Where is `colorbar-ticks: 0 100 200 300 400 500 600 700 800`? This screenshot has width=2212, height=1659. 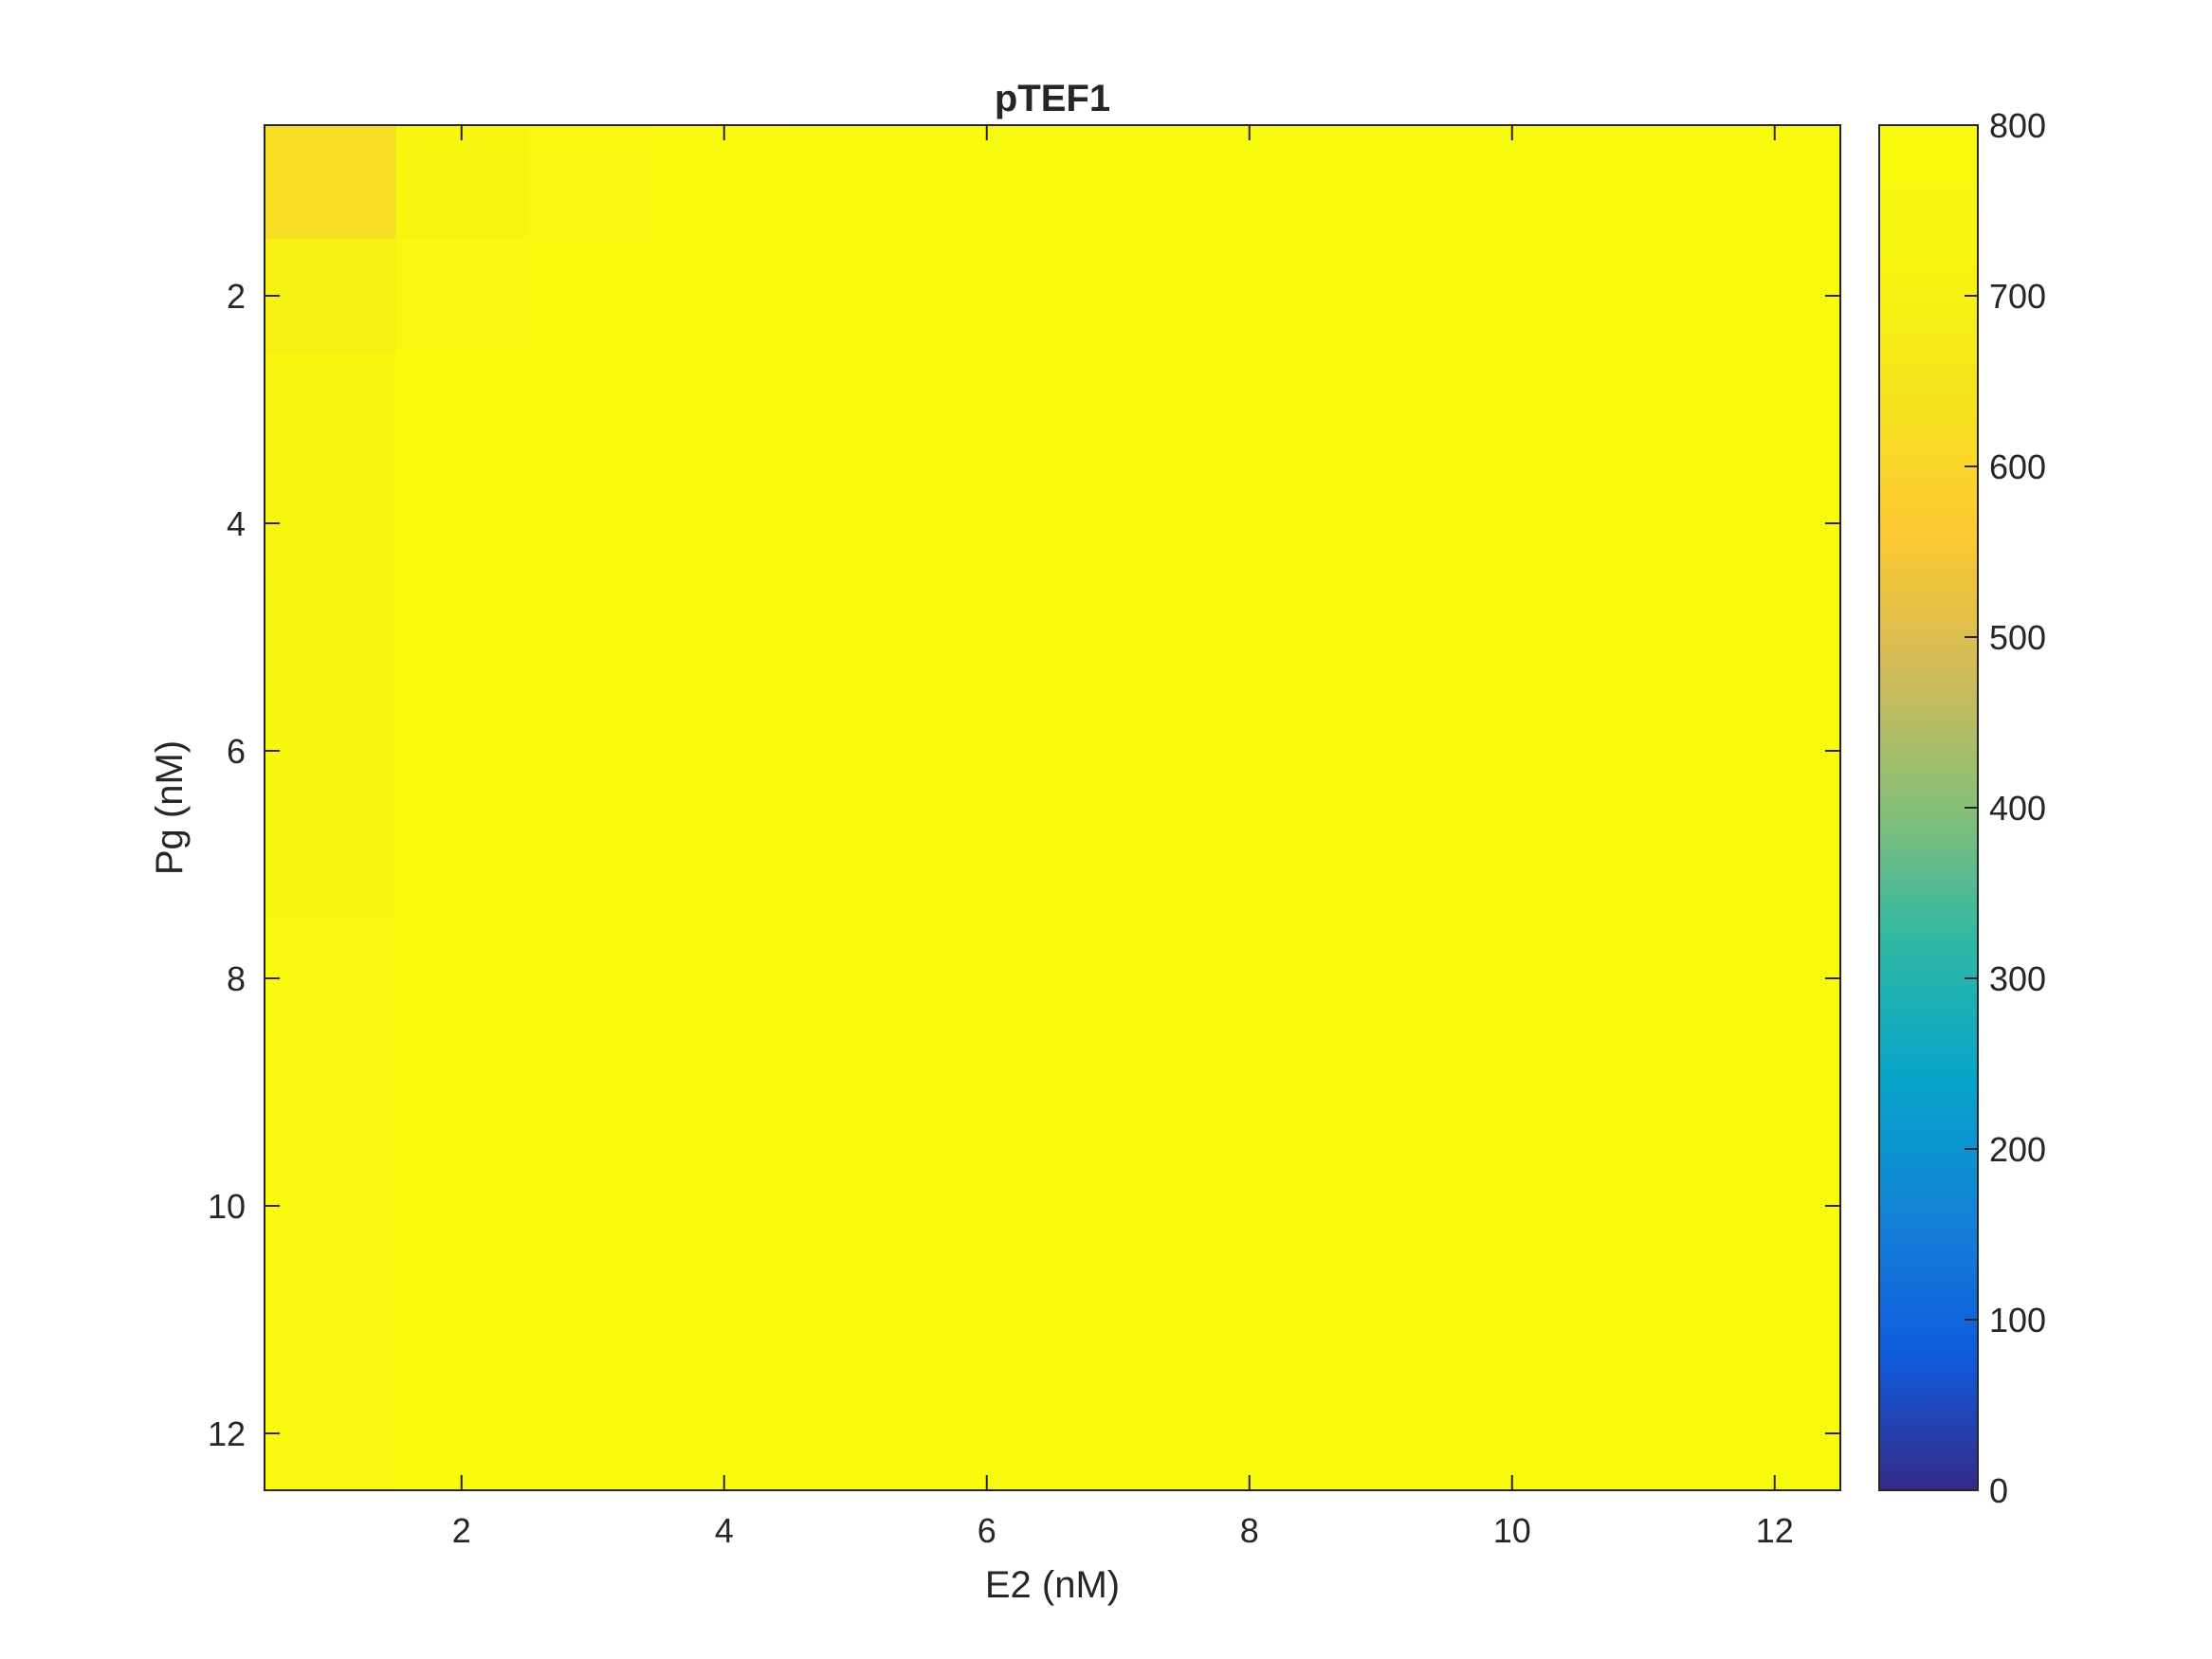 colorbar-ticks: 0 100 200 300 400 500 600 700 800 is located at coordinates (2005, 808).